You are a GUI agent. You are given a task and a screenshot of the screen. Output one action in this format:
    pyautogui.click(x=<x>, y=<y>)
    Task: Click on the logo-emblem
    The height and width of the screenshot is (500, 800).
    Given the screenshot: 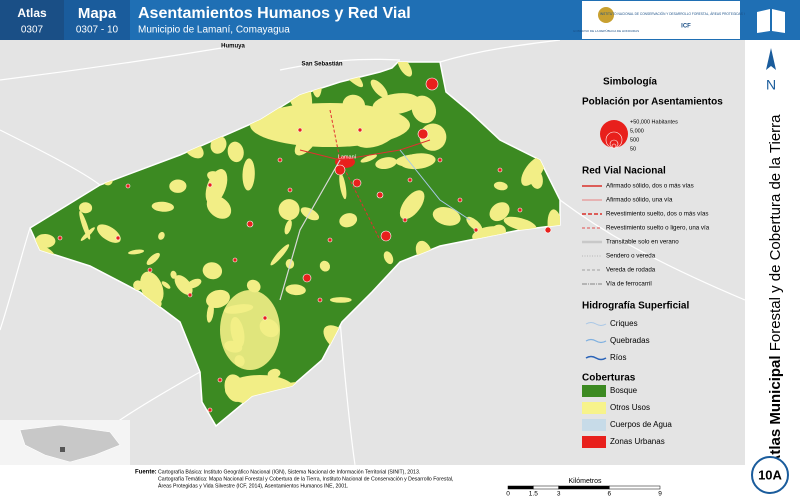 What is the action you would take?
    pyautogui.click(x=606, y=15)
    